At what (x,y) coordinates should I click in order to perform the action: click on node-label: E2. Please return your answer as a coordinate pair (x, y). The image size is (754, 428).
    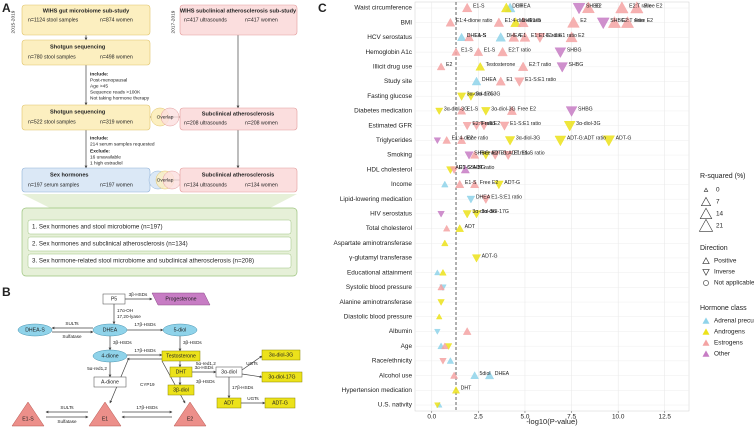
    Looking at the image, I should click on (190, 419).